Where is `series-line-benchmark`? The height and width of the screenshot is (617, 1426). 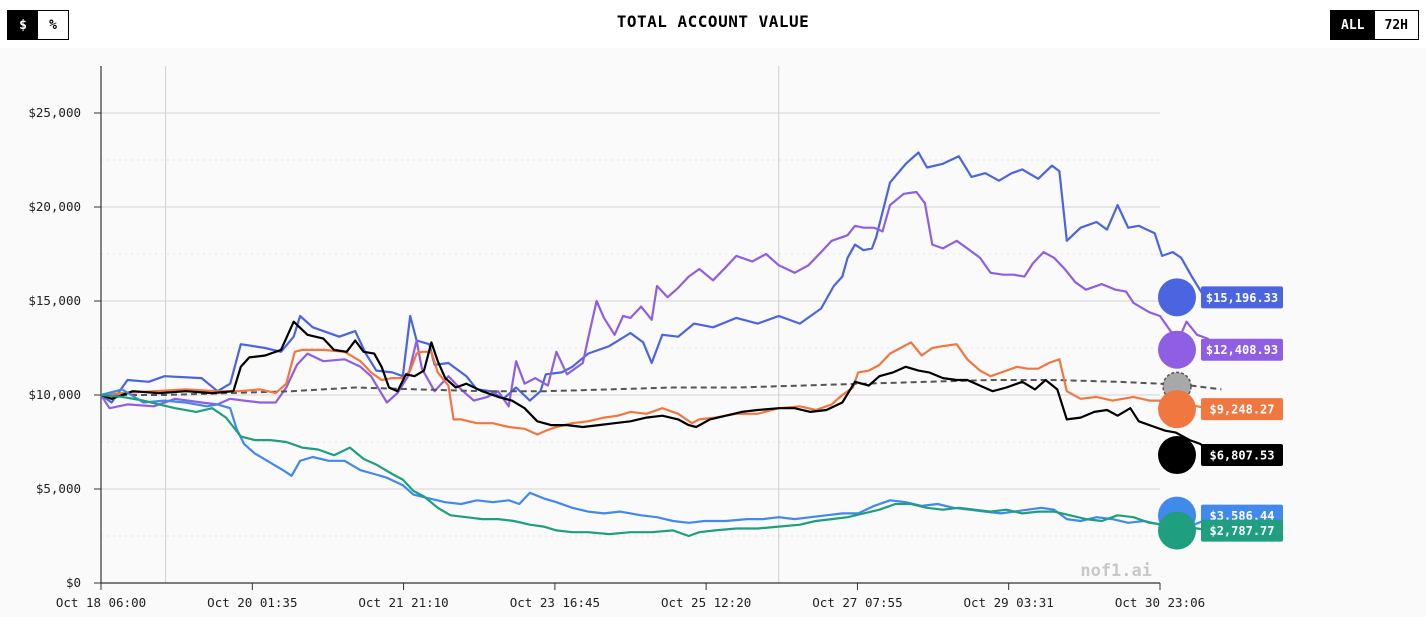
series-line-benchmark is located at coordinates (661, 387).